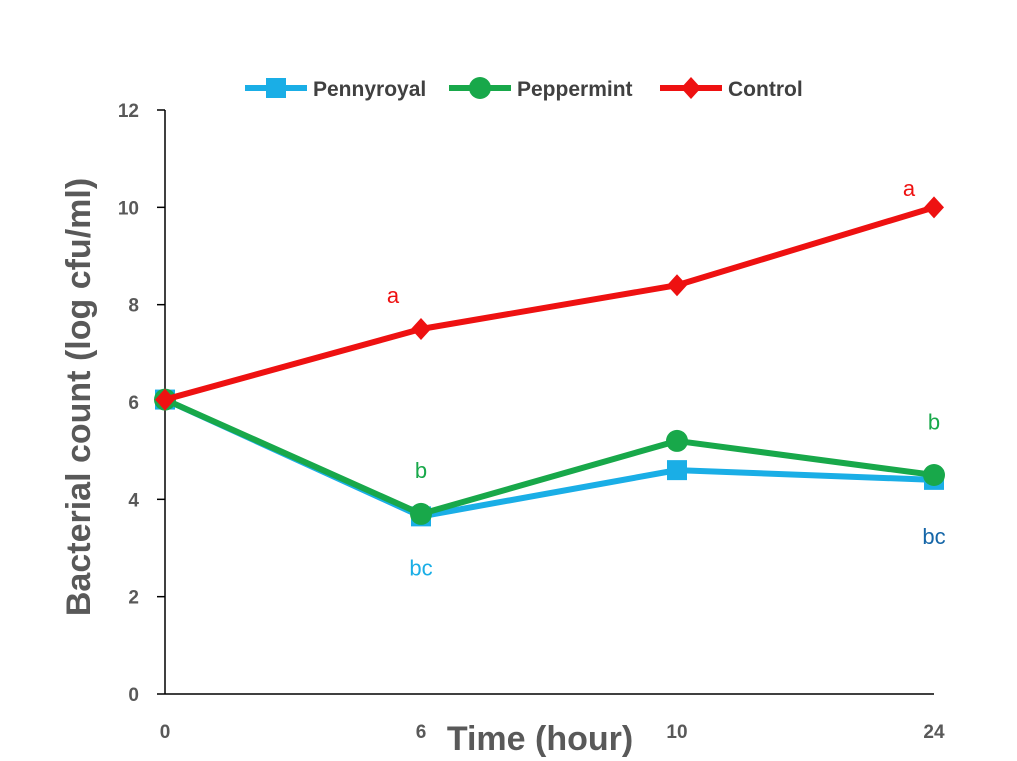 Image resolution: width=1017 pixels, height=761 pixels. What do you see at coordinates (128, 208) in the screenshot?
I see `y-tick-label: 10` at bounding box center [128, 208].